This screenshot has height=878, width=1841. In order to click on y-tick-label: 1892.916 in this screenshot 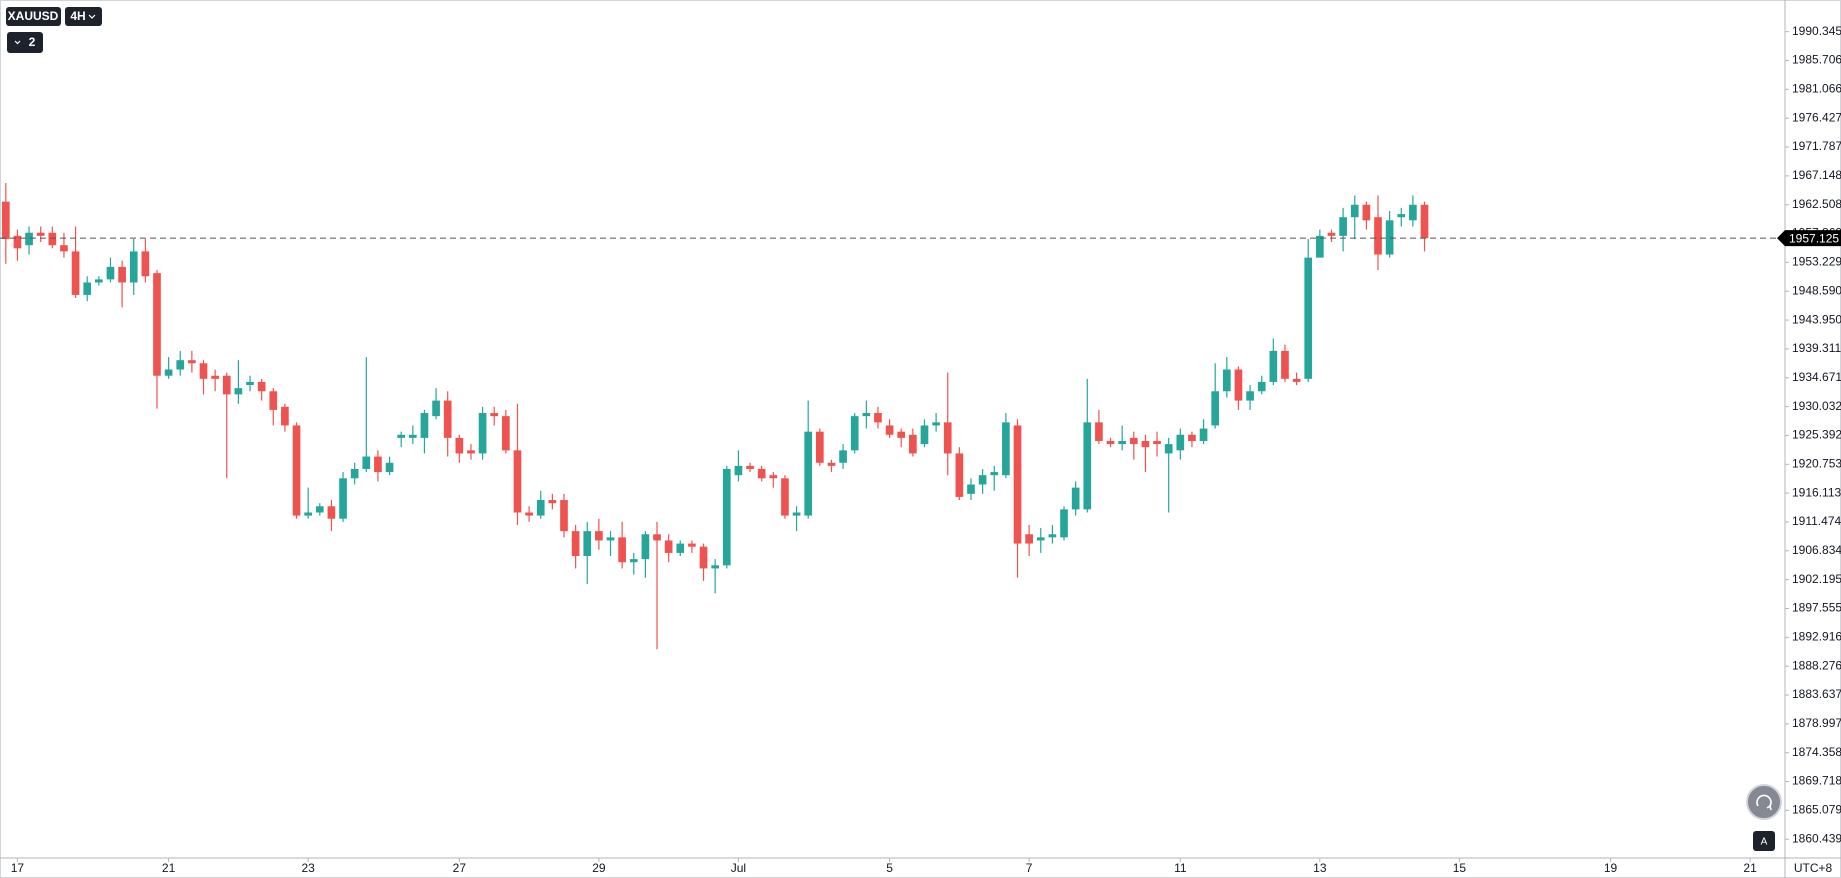, I will do `click(1816, 637)`.